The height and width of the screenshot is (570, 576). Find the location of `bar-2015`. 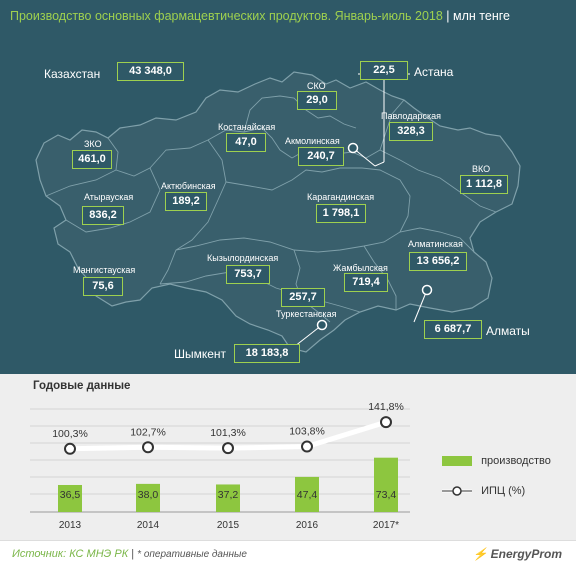

bar-2015 is located at coordinates (228, 498).